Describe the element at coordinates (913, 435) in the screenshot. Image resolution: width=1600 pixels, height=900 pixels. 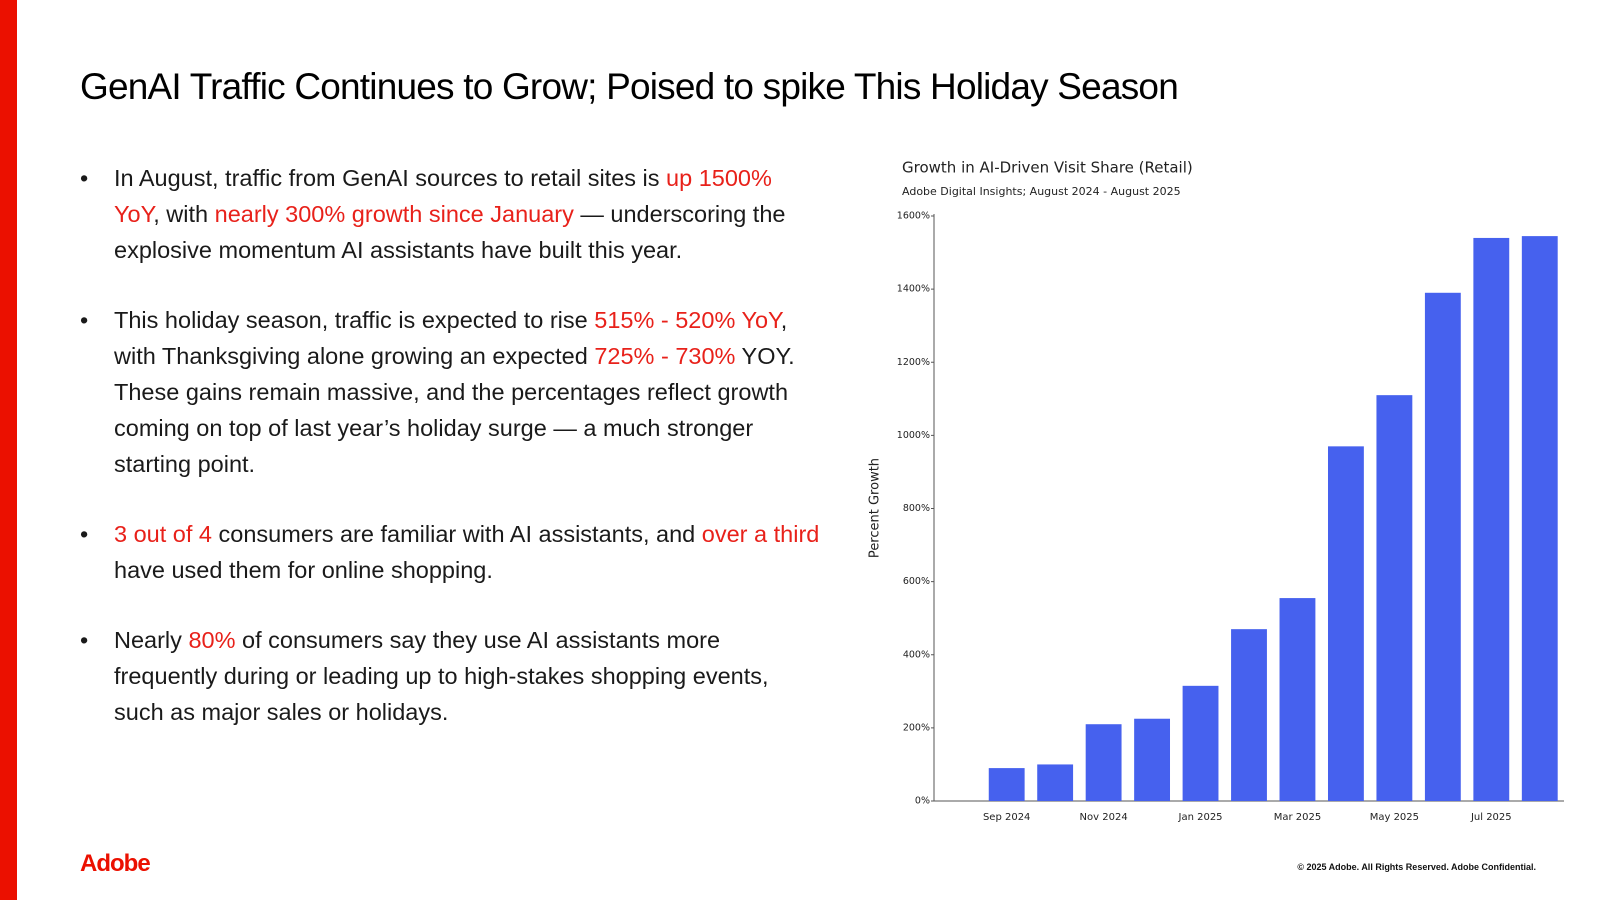
I see `y-tick-label: 1000%` at that location.